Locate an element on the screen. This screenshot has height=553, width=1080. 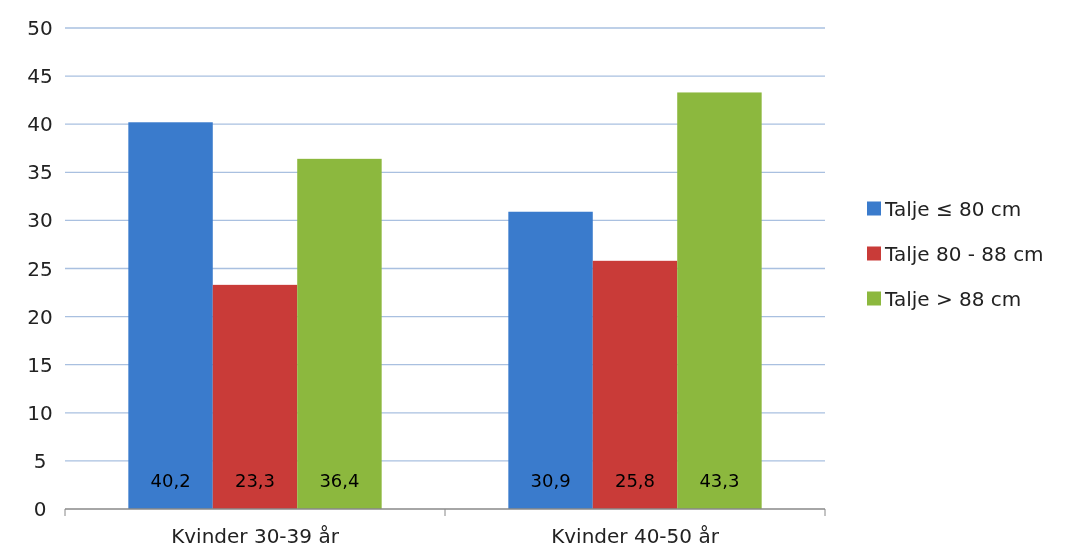
x-tick-label: Kvinder 40-50 år is located at coordinates (635, 536).